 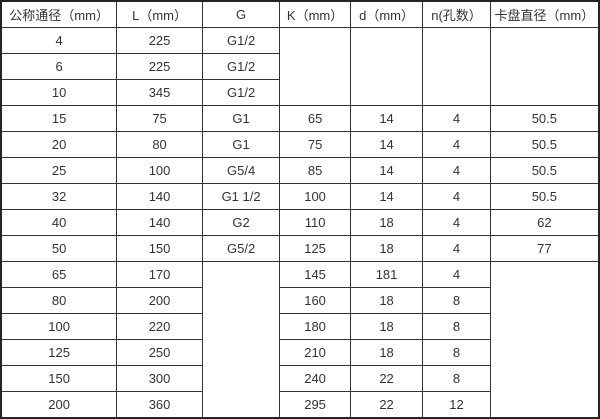 I want to click on table-row: 125 250 210 18 8, so click(x=299, y=352).